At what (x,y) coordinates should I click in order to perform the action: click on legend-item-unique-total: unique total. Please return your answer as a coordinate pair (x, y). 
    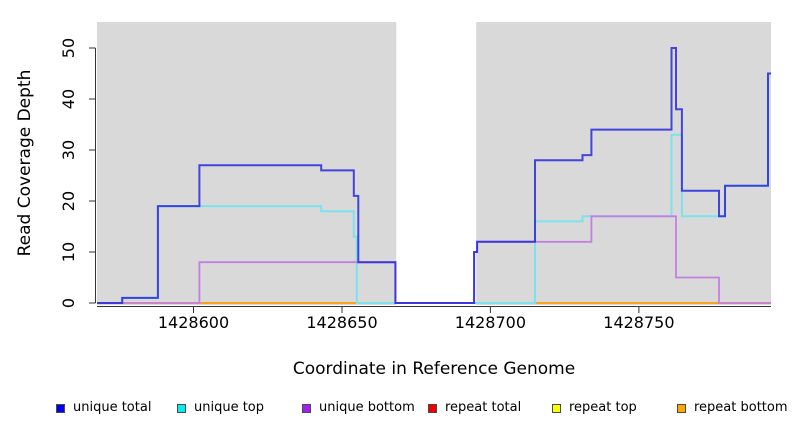
    Looking at the image, I should click on (103, 408).